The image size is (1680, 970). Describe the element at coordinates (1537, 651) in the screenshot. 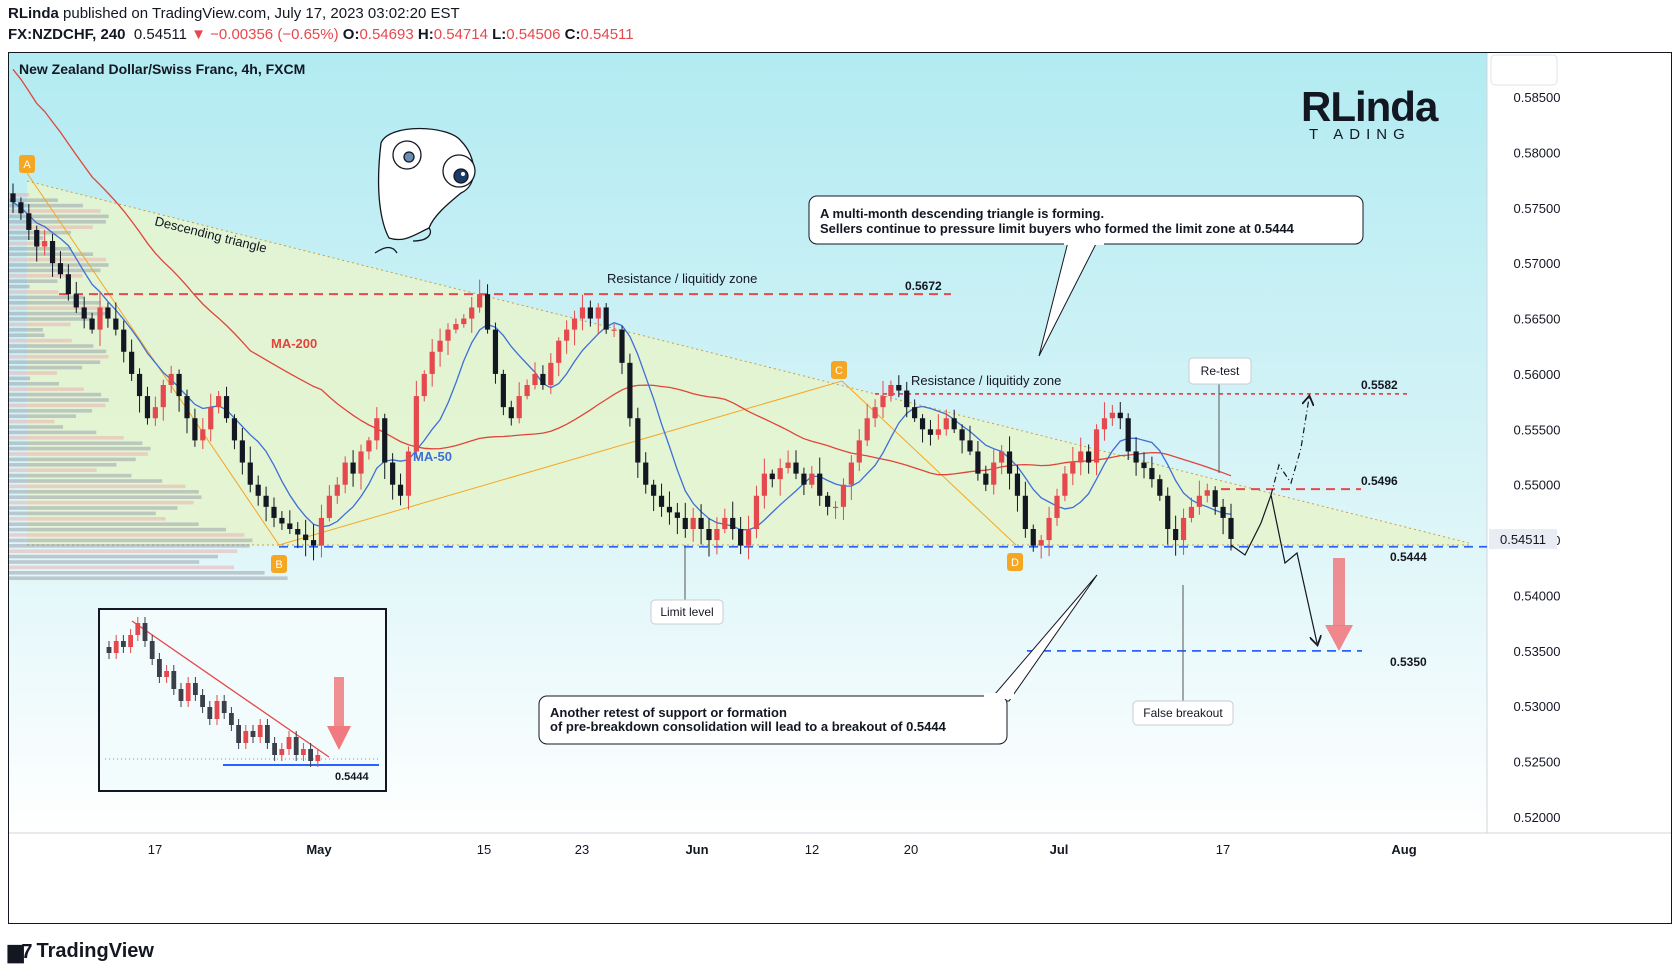

I see `y-tick-label: 0.53500` at that location.